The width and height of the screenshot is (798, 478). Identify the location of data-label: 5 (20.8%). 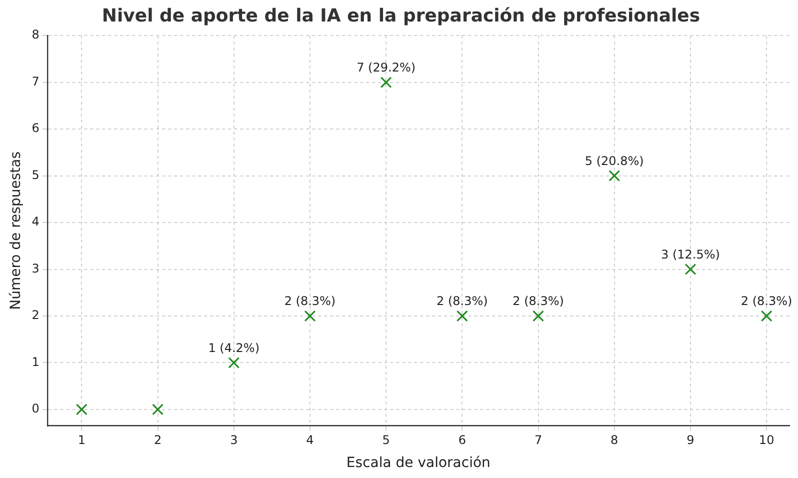
(614, 161).